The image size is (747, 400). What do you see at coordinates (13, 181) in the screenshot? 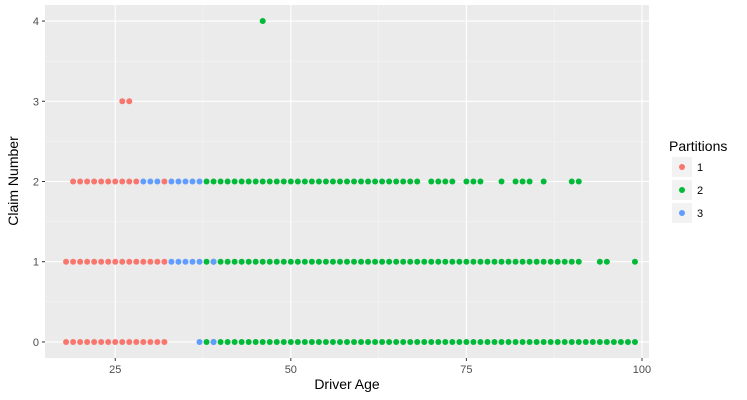
I see `y-axis-title: Claim Number` at bounding box center [13, 181].